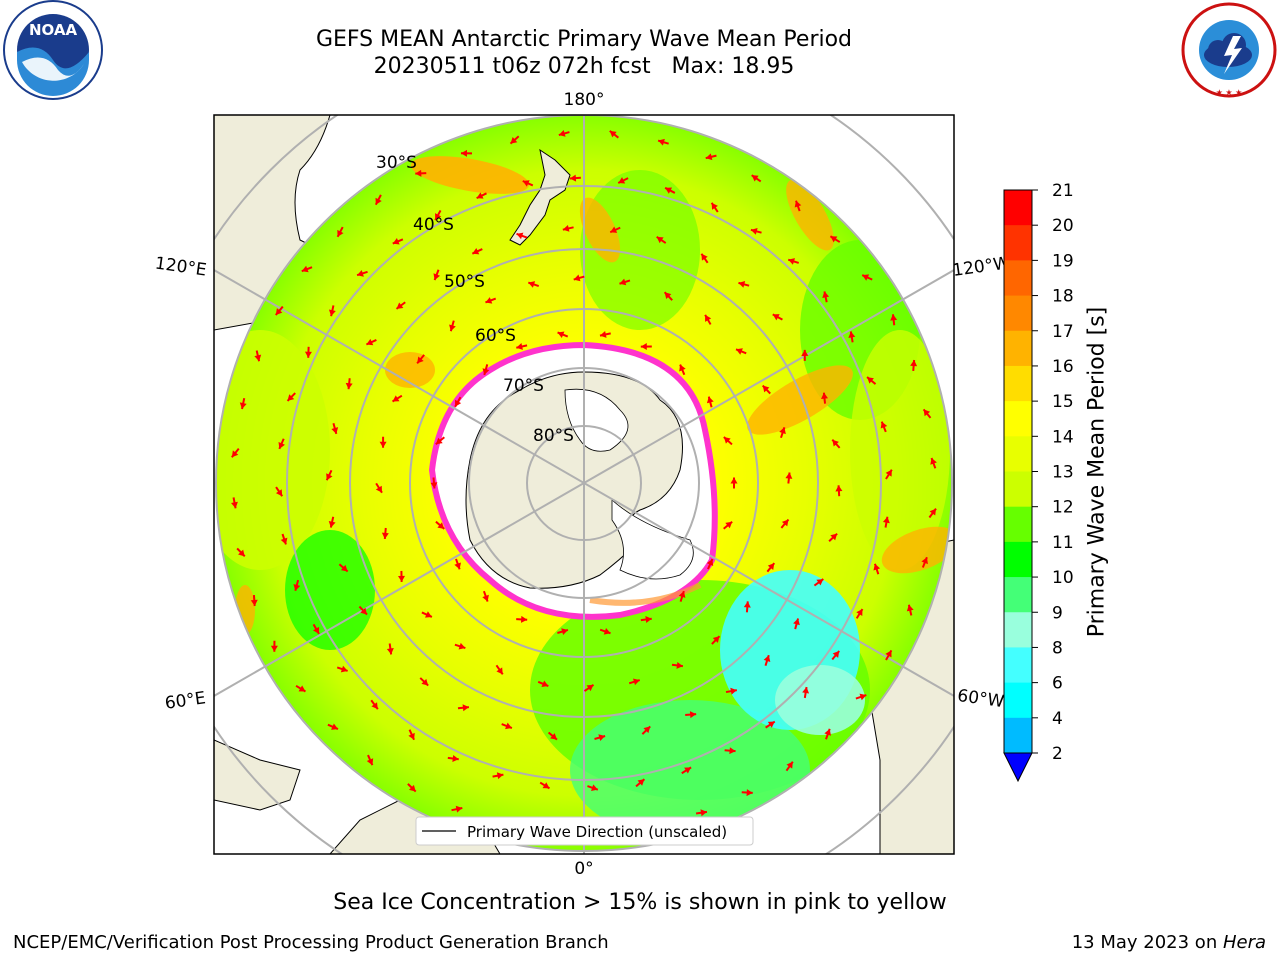 This screenshot has width=1280, height=960. What do you see at coordinates (1063, 191) in the screenshot?
I see `colorbar-tick-label: 21` at bounding box center [1063, 191].